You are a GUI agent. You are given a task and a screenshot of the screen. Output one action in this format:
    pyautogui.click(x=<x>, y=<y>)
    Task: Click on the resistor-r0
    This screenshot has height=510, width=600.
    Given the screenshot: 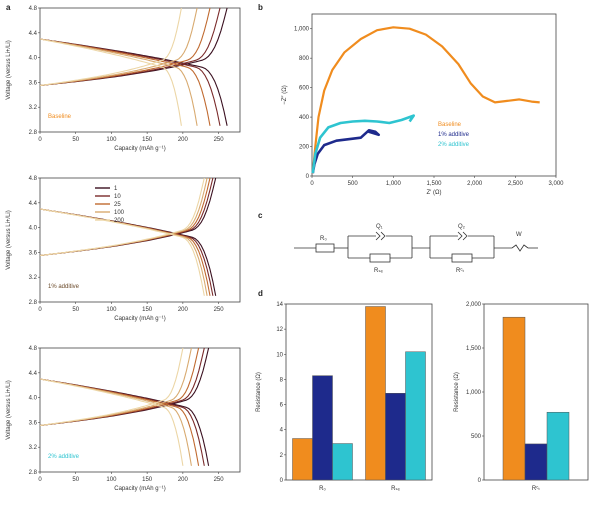 What is the action you would take?
    pyautogui.click(x=325, y=248)
    